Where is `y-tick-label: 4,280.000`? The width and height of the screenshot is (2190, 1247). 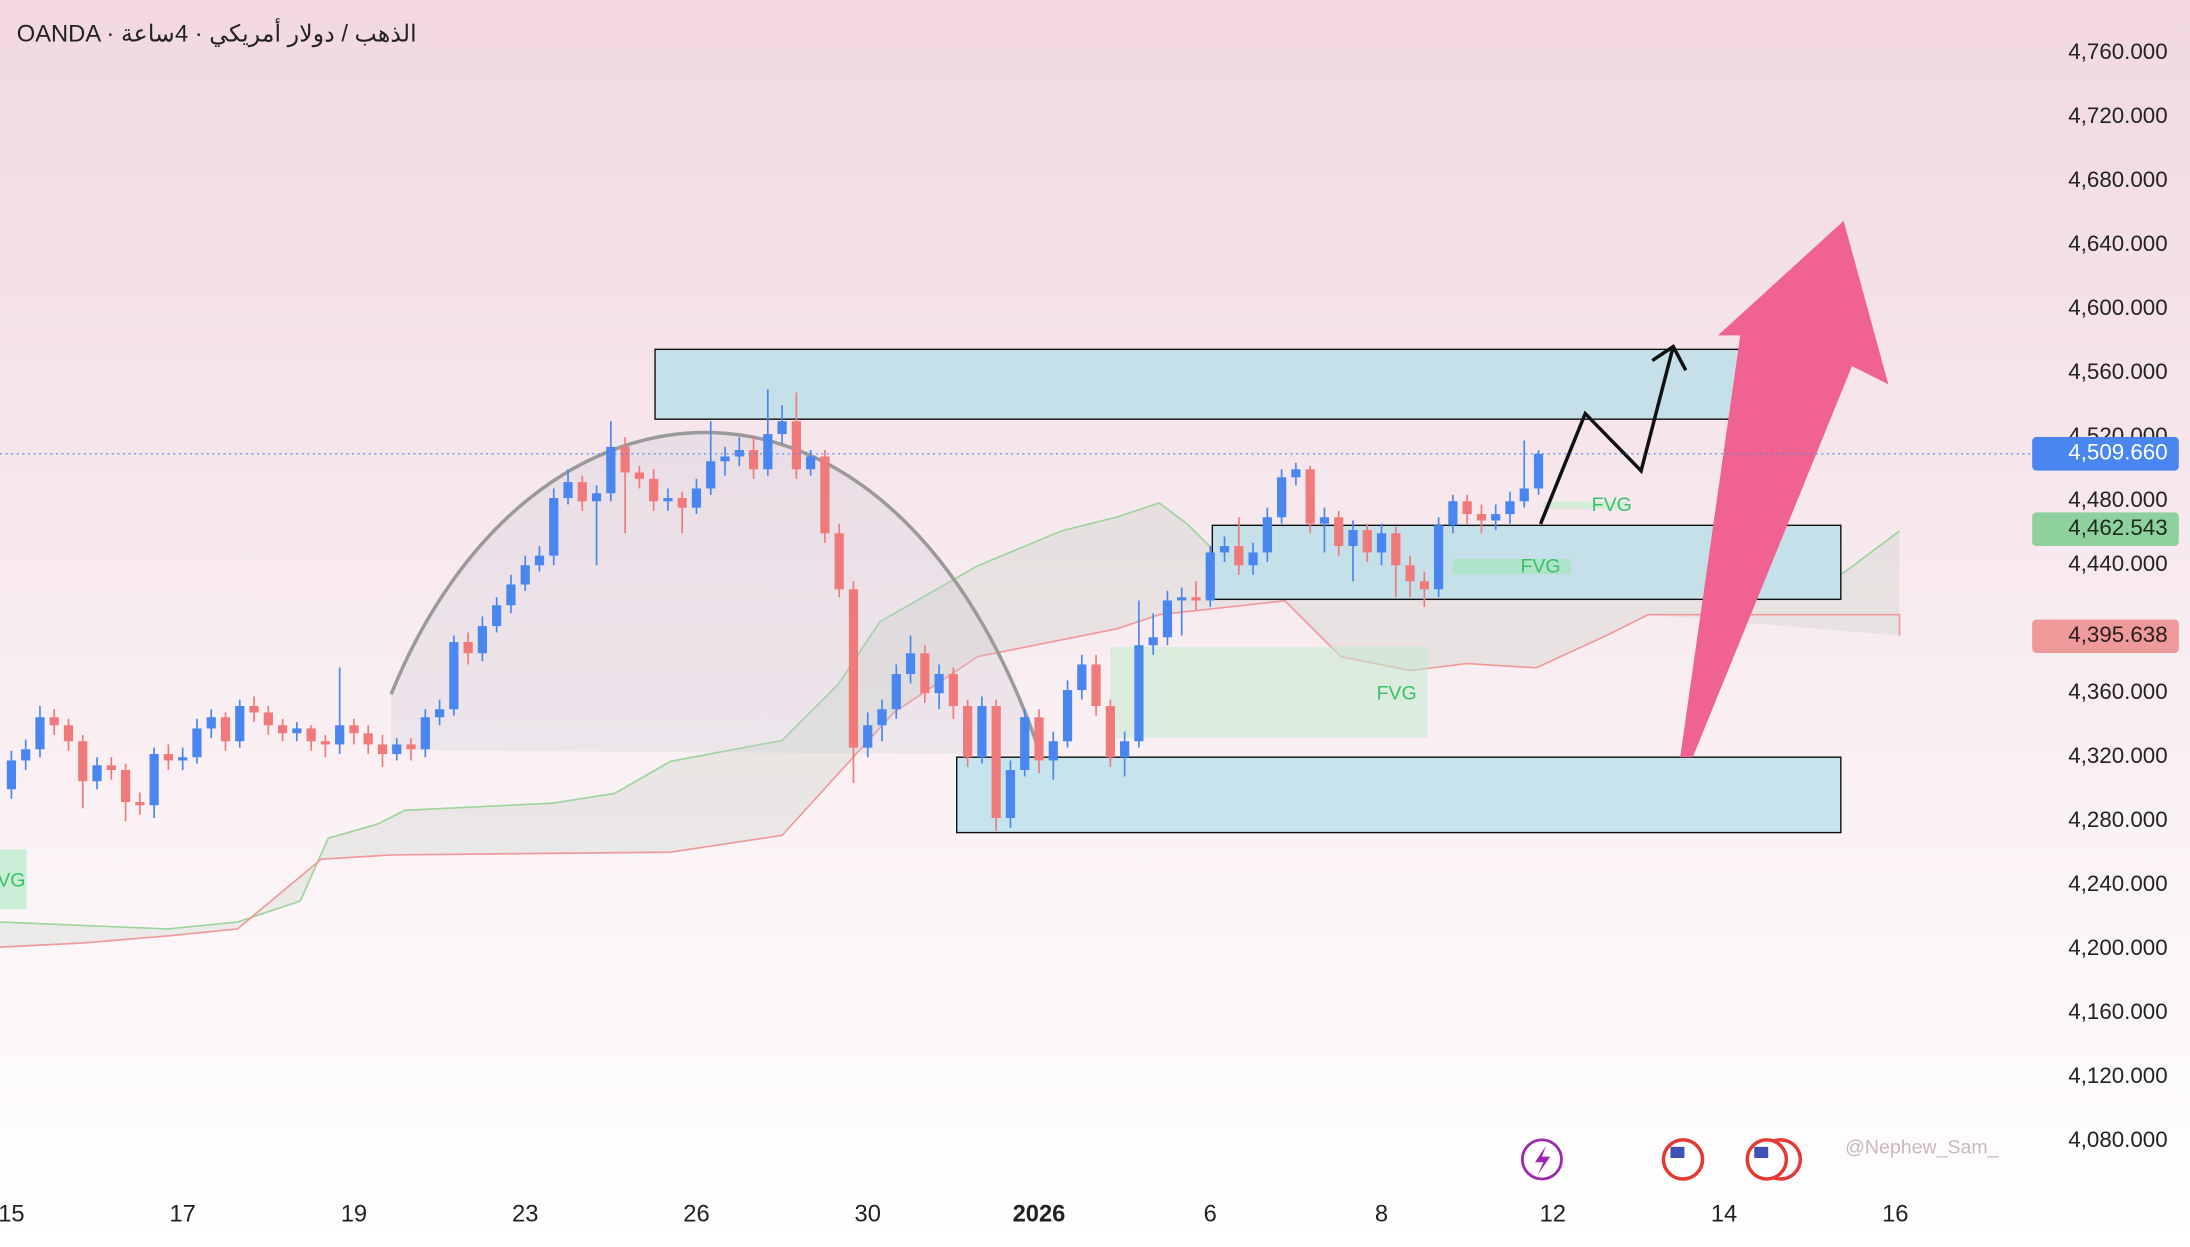
y-tick-label: 4,280.000 is located at coordinates (2117, 819).